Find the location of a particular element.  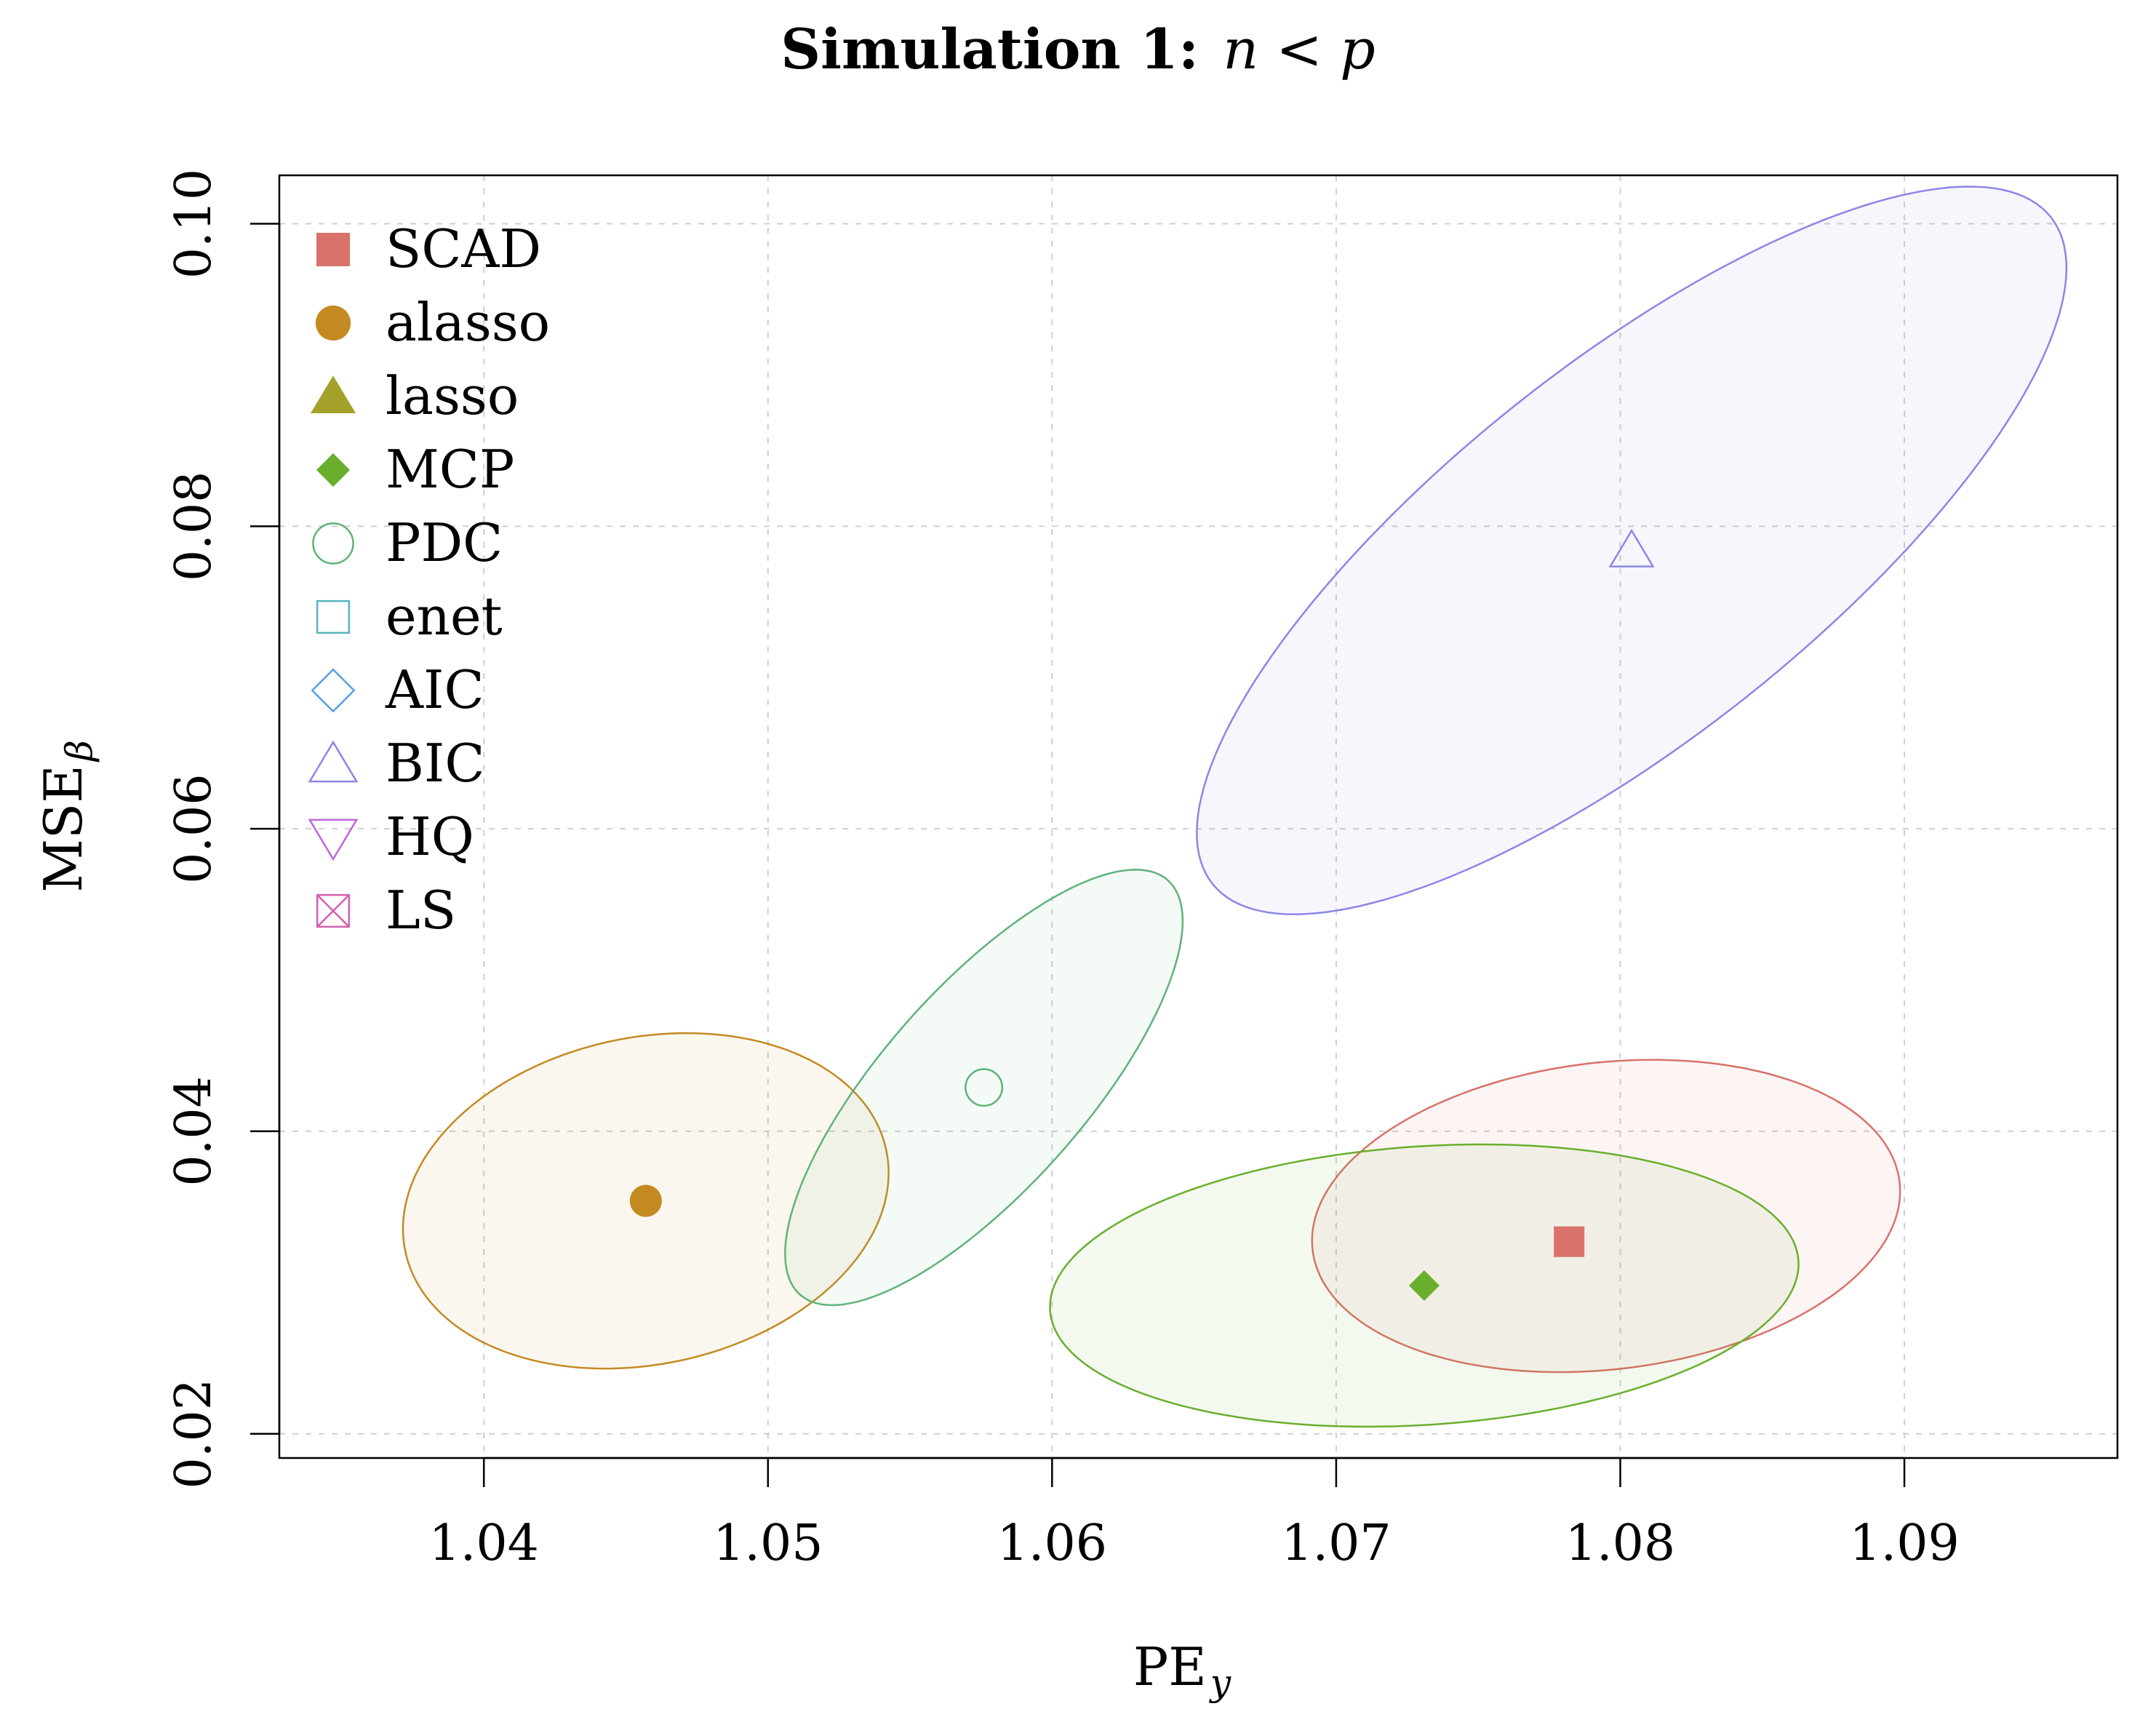

legend-marker-enet is located at coordinates (333, 616).